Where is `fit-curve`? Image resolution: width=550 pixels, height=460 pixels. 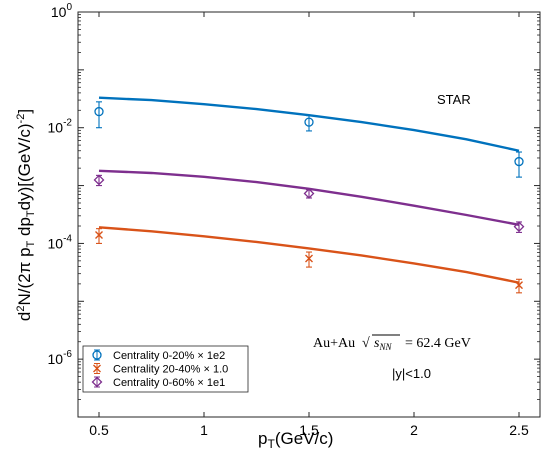 fit-curve is located at coordinates (309, 255).